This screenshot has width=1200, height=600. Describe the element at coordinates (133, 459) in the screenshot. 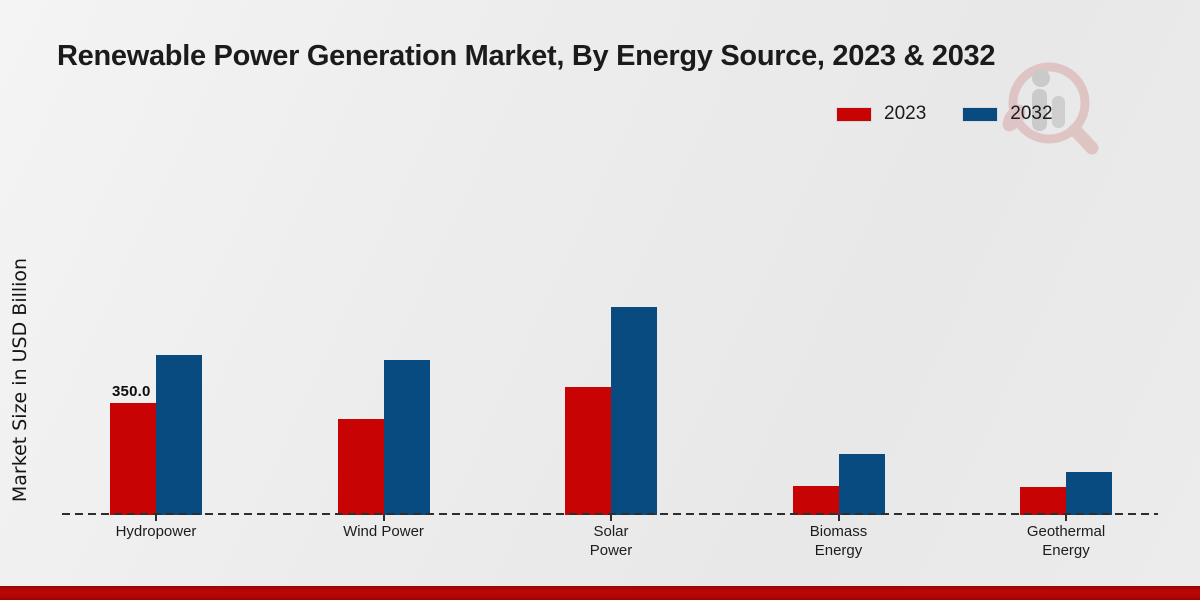

I see `bar-2023-hydropower` at that location.